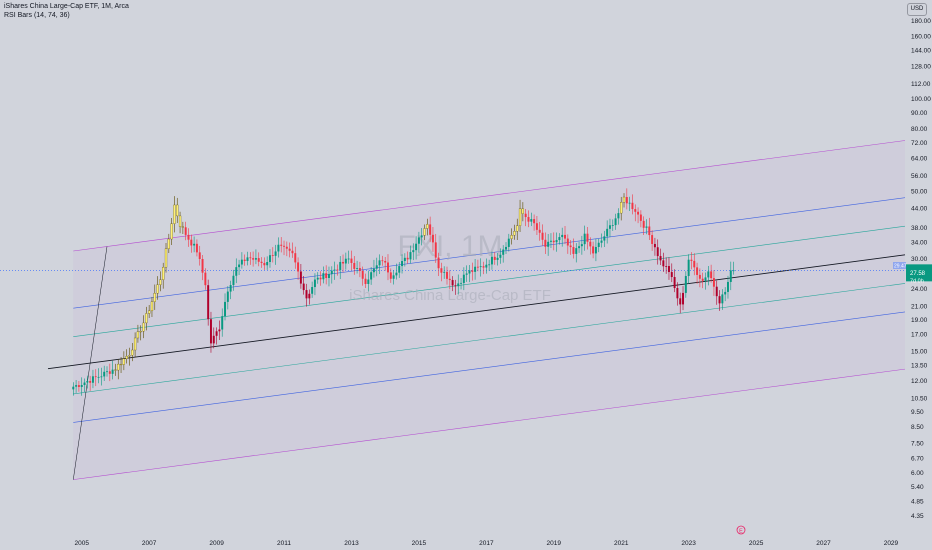  Describe the element at coordinates (37, 15) in the screenshot. I see `indicator-label: RSI Bars (14, 74, 36)` at that location.